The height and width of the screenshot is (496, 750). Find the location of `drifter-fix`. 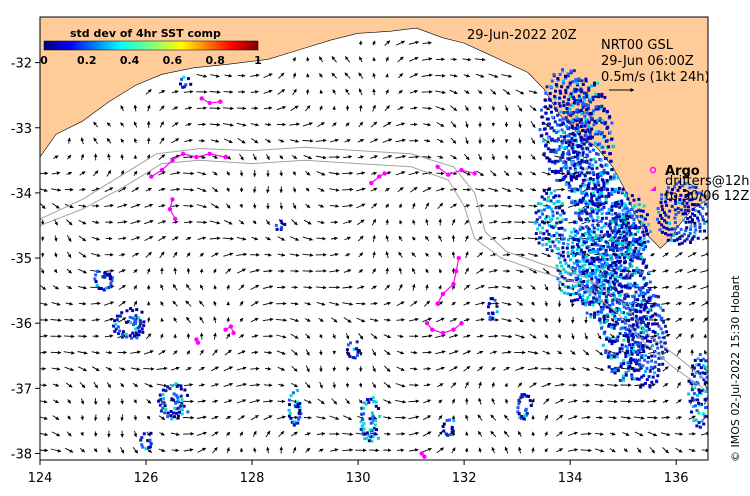

drifter-fix is located at coordinates (183, 153).